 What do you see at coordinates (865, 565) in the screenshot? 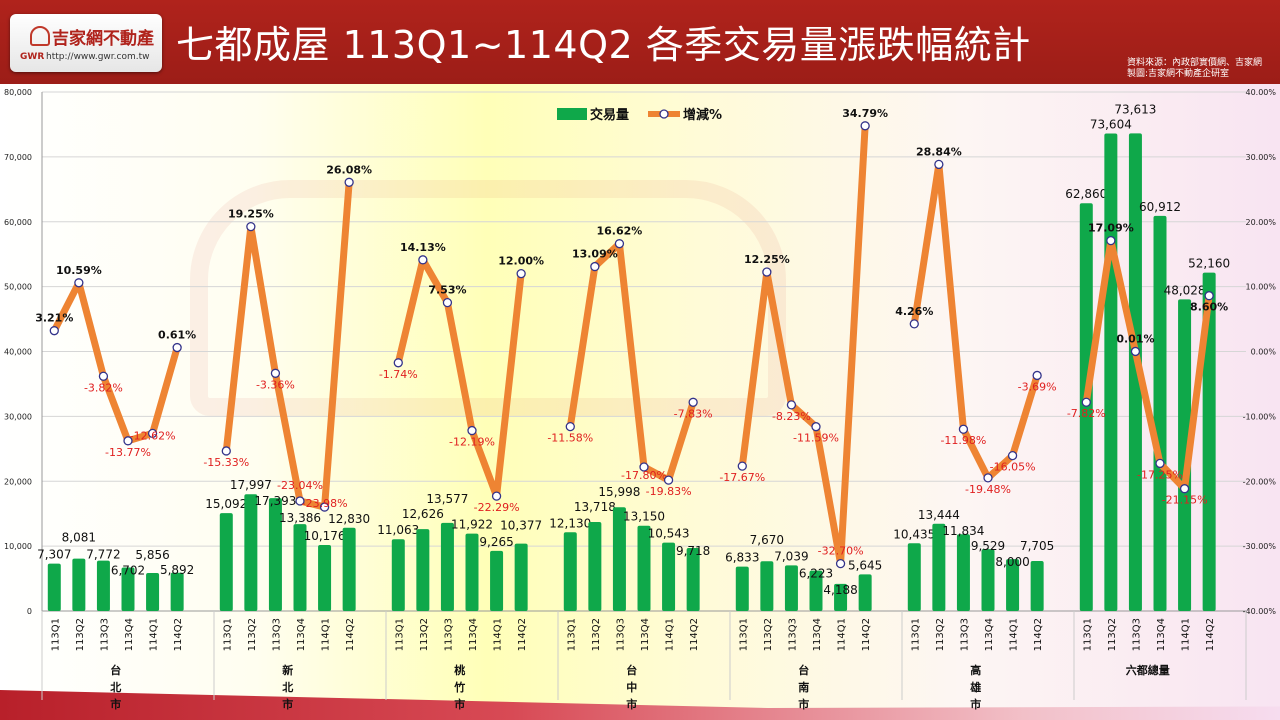
I see `bar-value-label: 5,645` at bounding box center [865, 565].